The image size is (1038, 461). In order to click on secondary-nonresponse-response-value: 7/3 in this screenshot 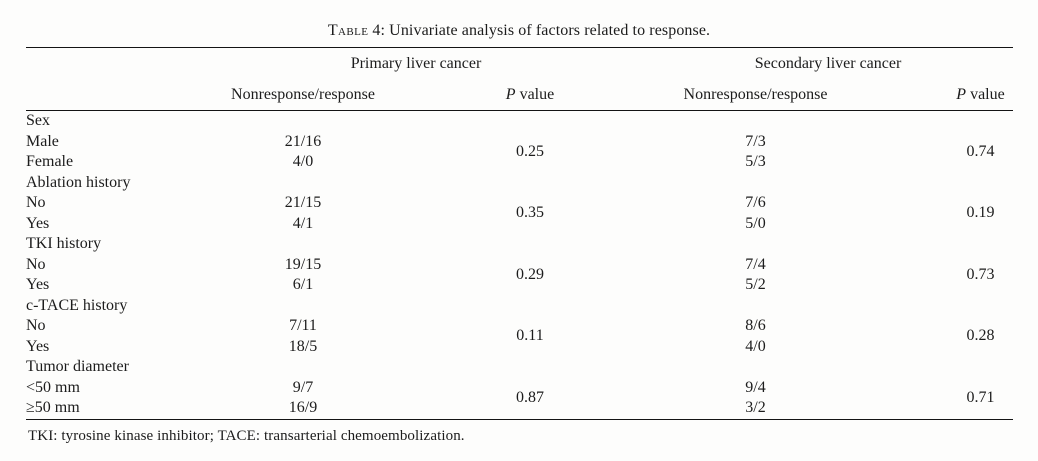, I will do `click(755, 141)`.